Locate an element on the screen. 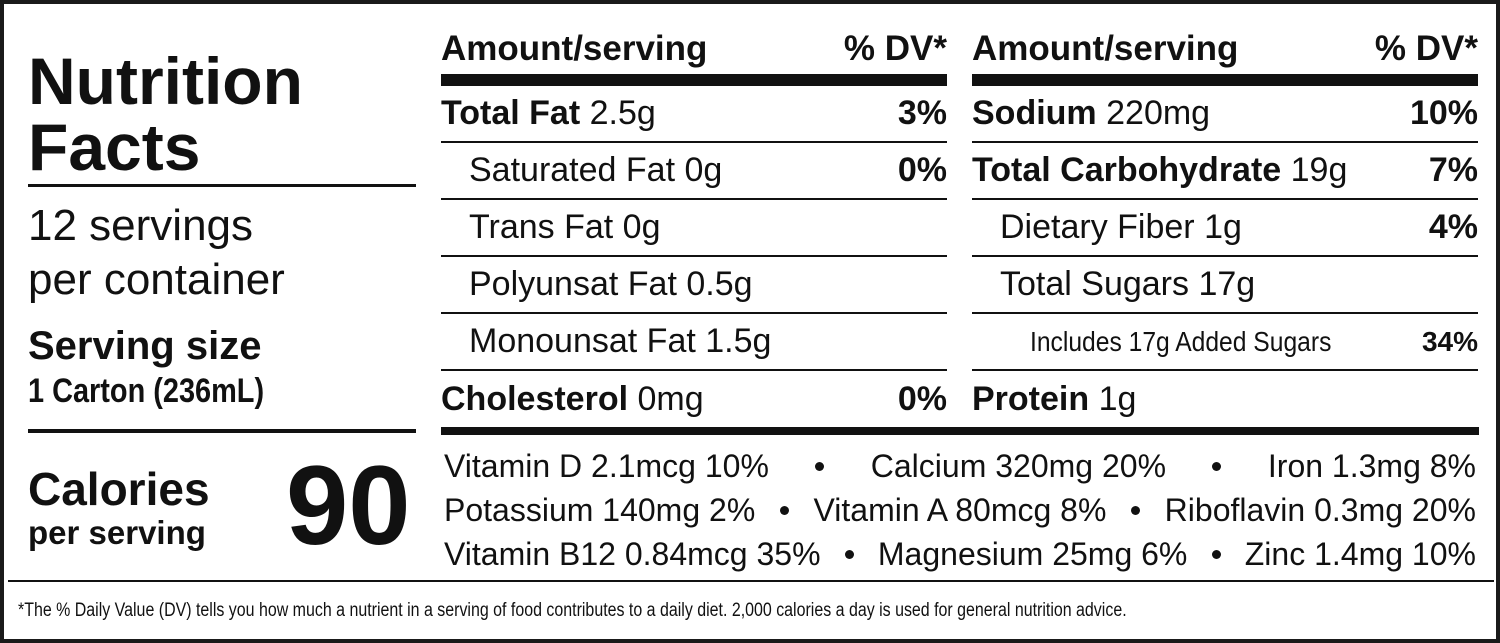 This screenshot has width=1500, height=643. vitamin: Potassium 140mg 2% is located at coordinates (600, 509).